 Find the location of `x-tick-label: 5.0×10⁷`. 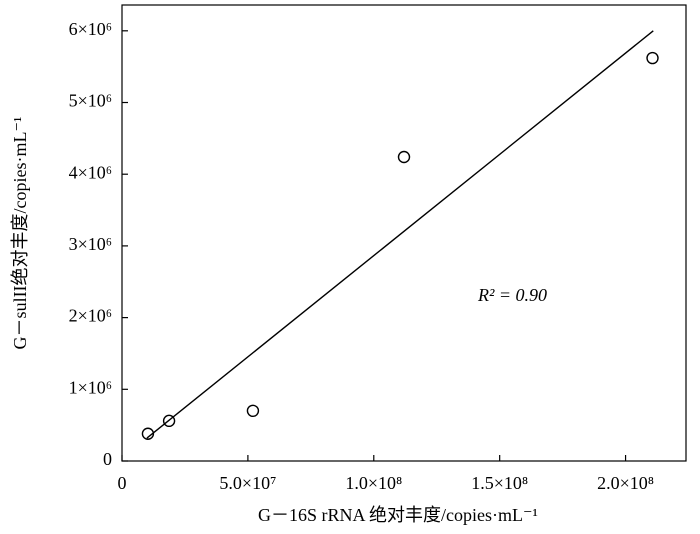

x-tick-label: 5.0×10⁷ is located at coordinates (247, 483).